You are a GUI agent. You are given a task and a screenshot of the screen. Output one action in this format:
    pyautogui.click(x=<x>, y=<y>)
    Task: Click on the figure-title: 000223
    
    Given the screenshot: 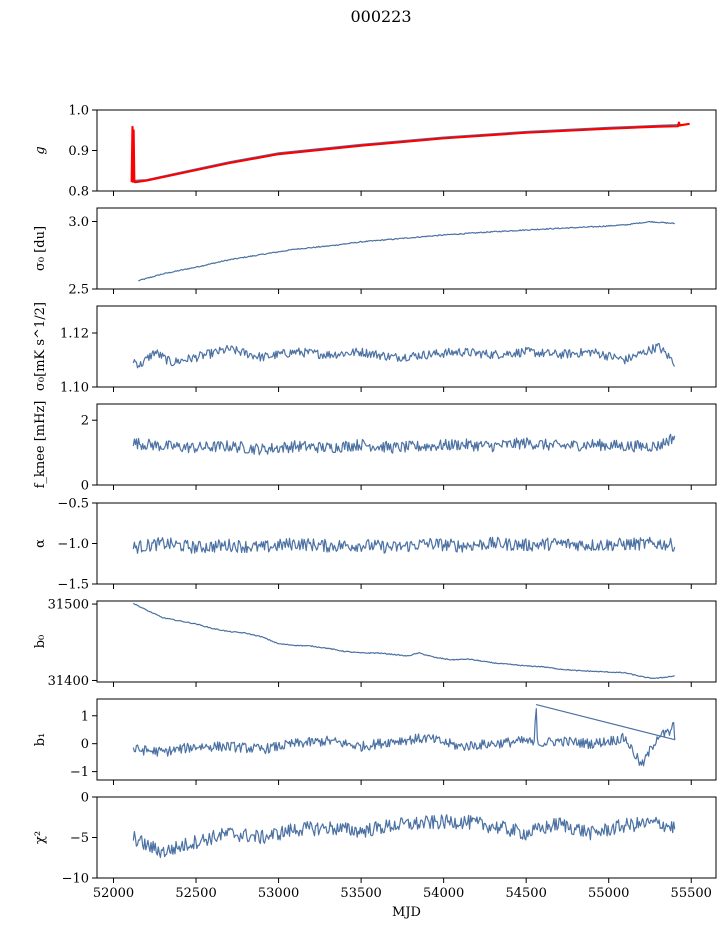 What is the action you would take?
    pyautogui.click(x=380, y=16)
    